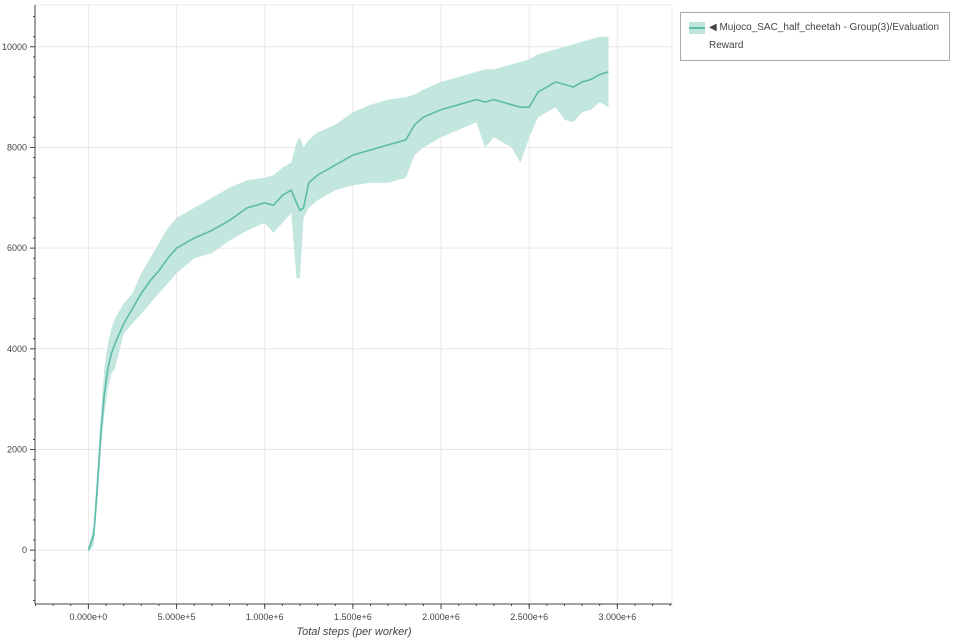  I want to click on y-tick-label: 4000, so click(17, 349).